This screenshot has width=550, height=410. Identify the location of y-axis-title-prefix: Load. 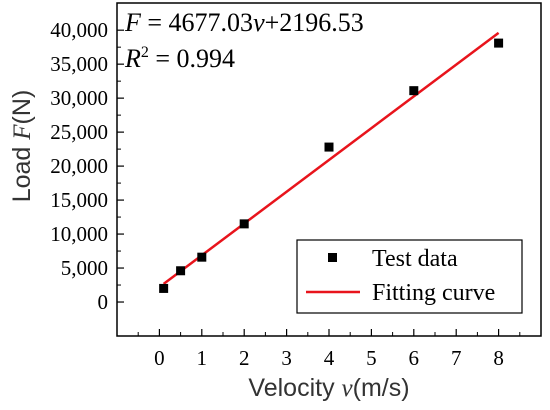
(22, 171).